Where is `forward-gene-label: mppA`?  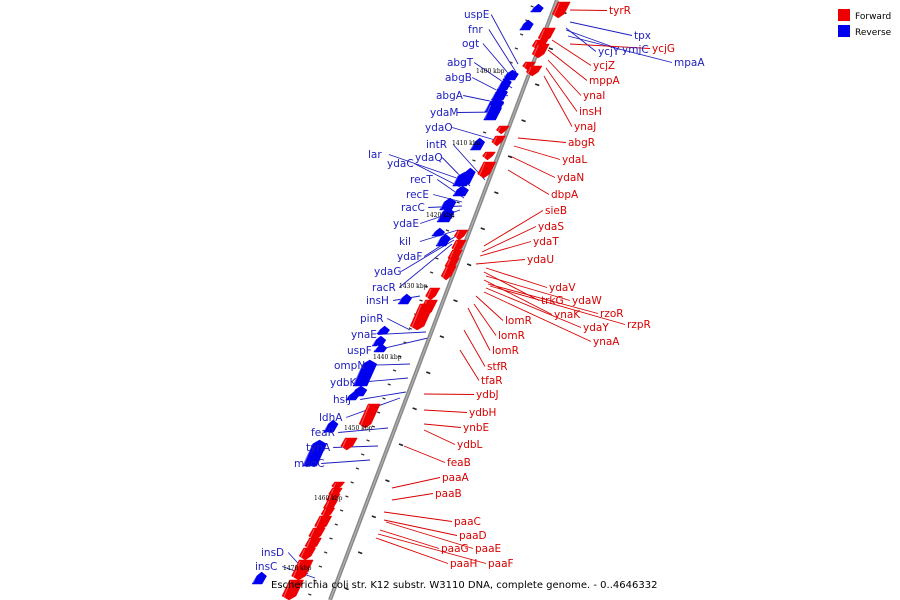
forward-gene-label: mppA is located at coordinates (605, 81).